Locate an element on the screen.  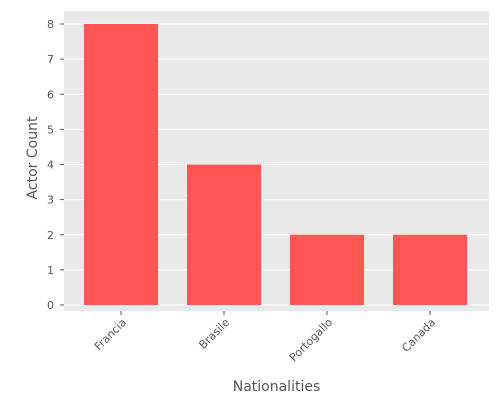
bar-portogallo is located at coordinates (327, 269).